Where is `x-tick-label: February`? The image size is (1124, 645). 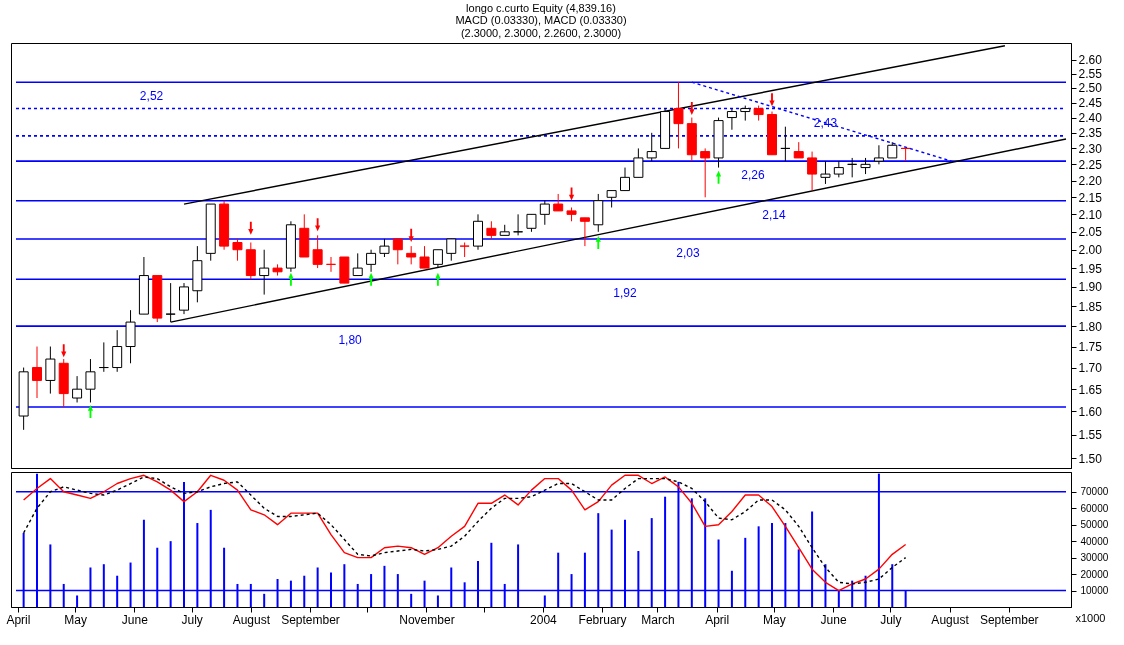 x-tick-label: February is located at coordinates (602, 619).